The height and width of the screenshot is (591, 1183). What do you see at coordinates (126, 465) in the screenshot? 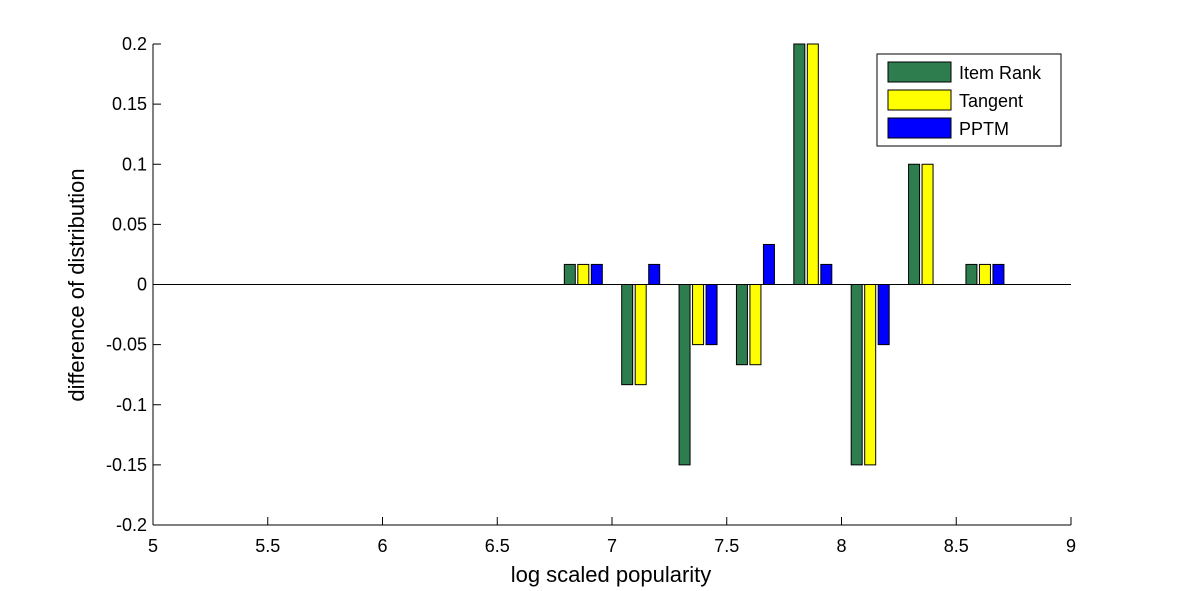
I see `y-tick-label: -0.15` at bounding box center [126, 465].